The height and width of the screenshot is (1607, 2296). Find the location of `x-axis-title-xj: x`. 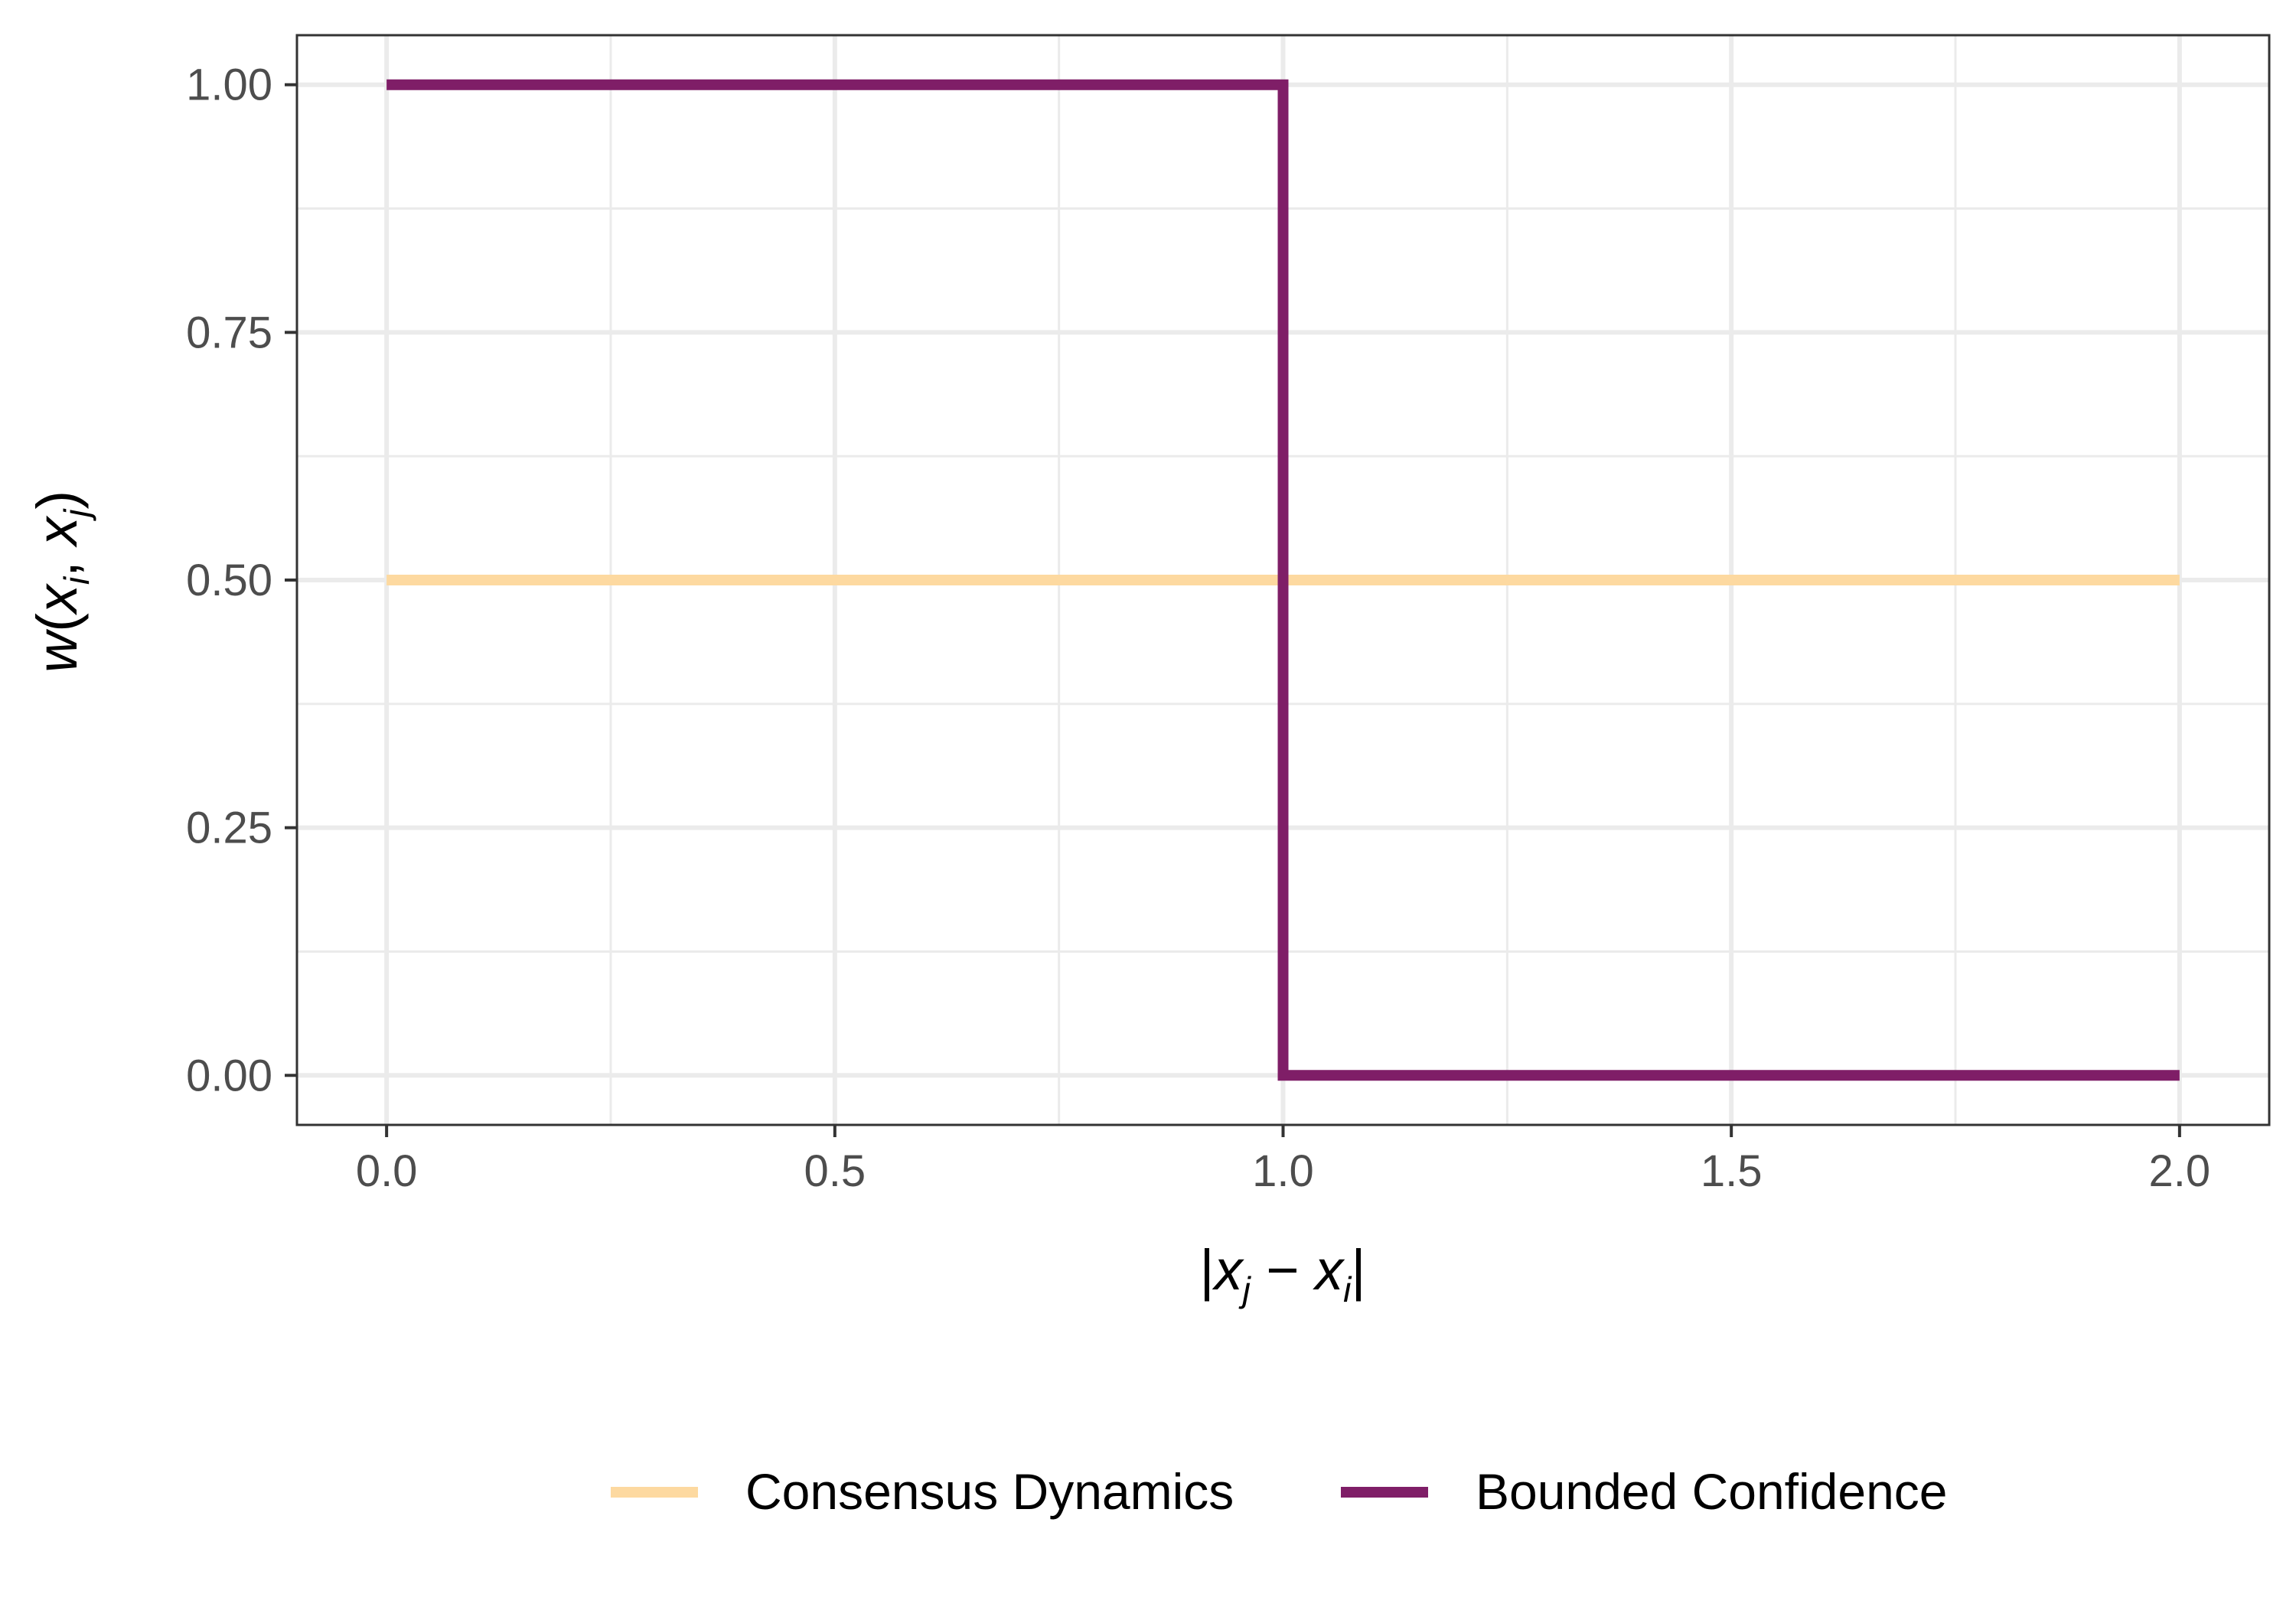

x-axis-title-xj: x is located at coordinates (1228, 1270).